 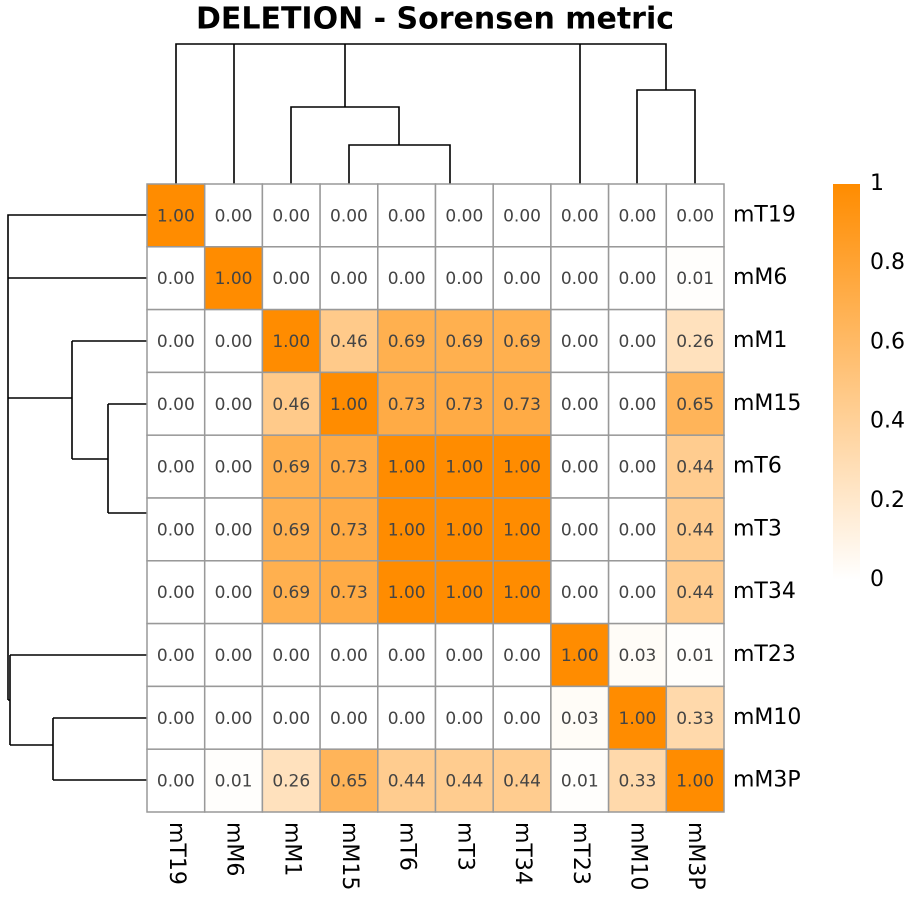 I want to click on colorbar-tick-label: 0.6, so click(x=887, y=341).